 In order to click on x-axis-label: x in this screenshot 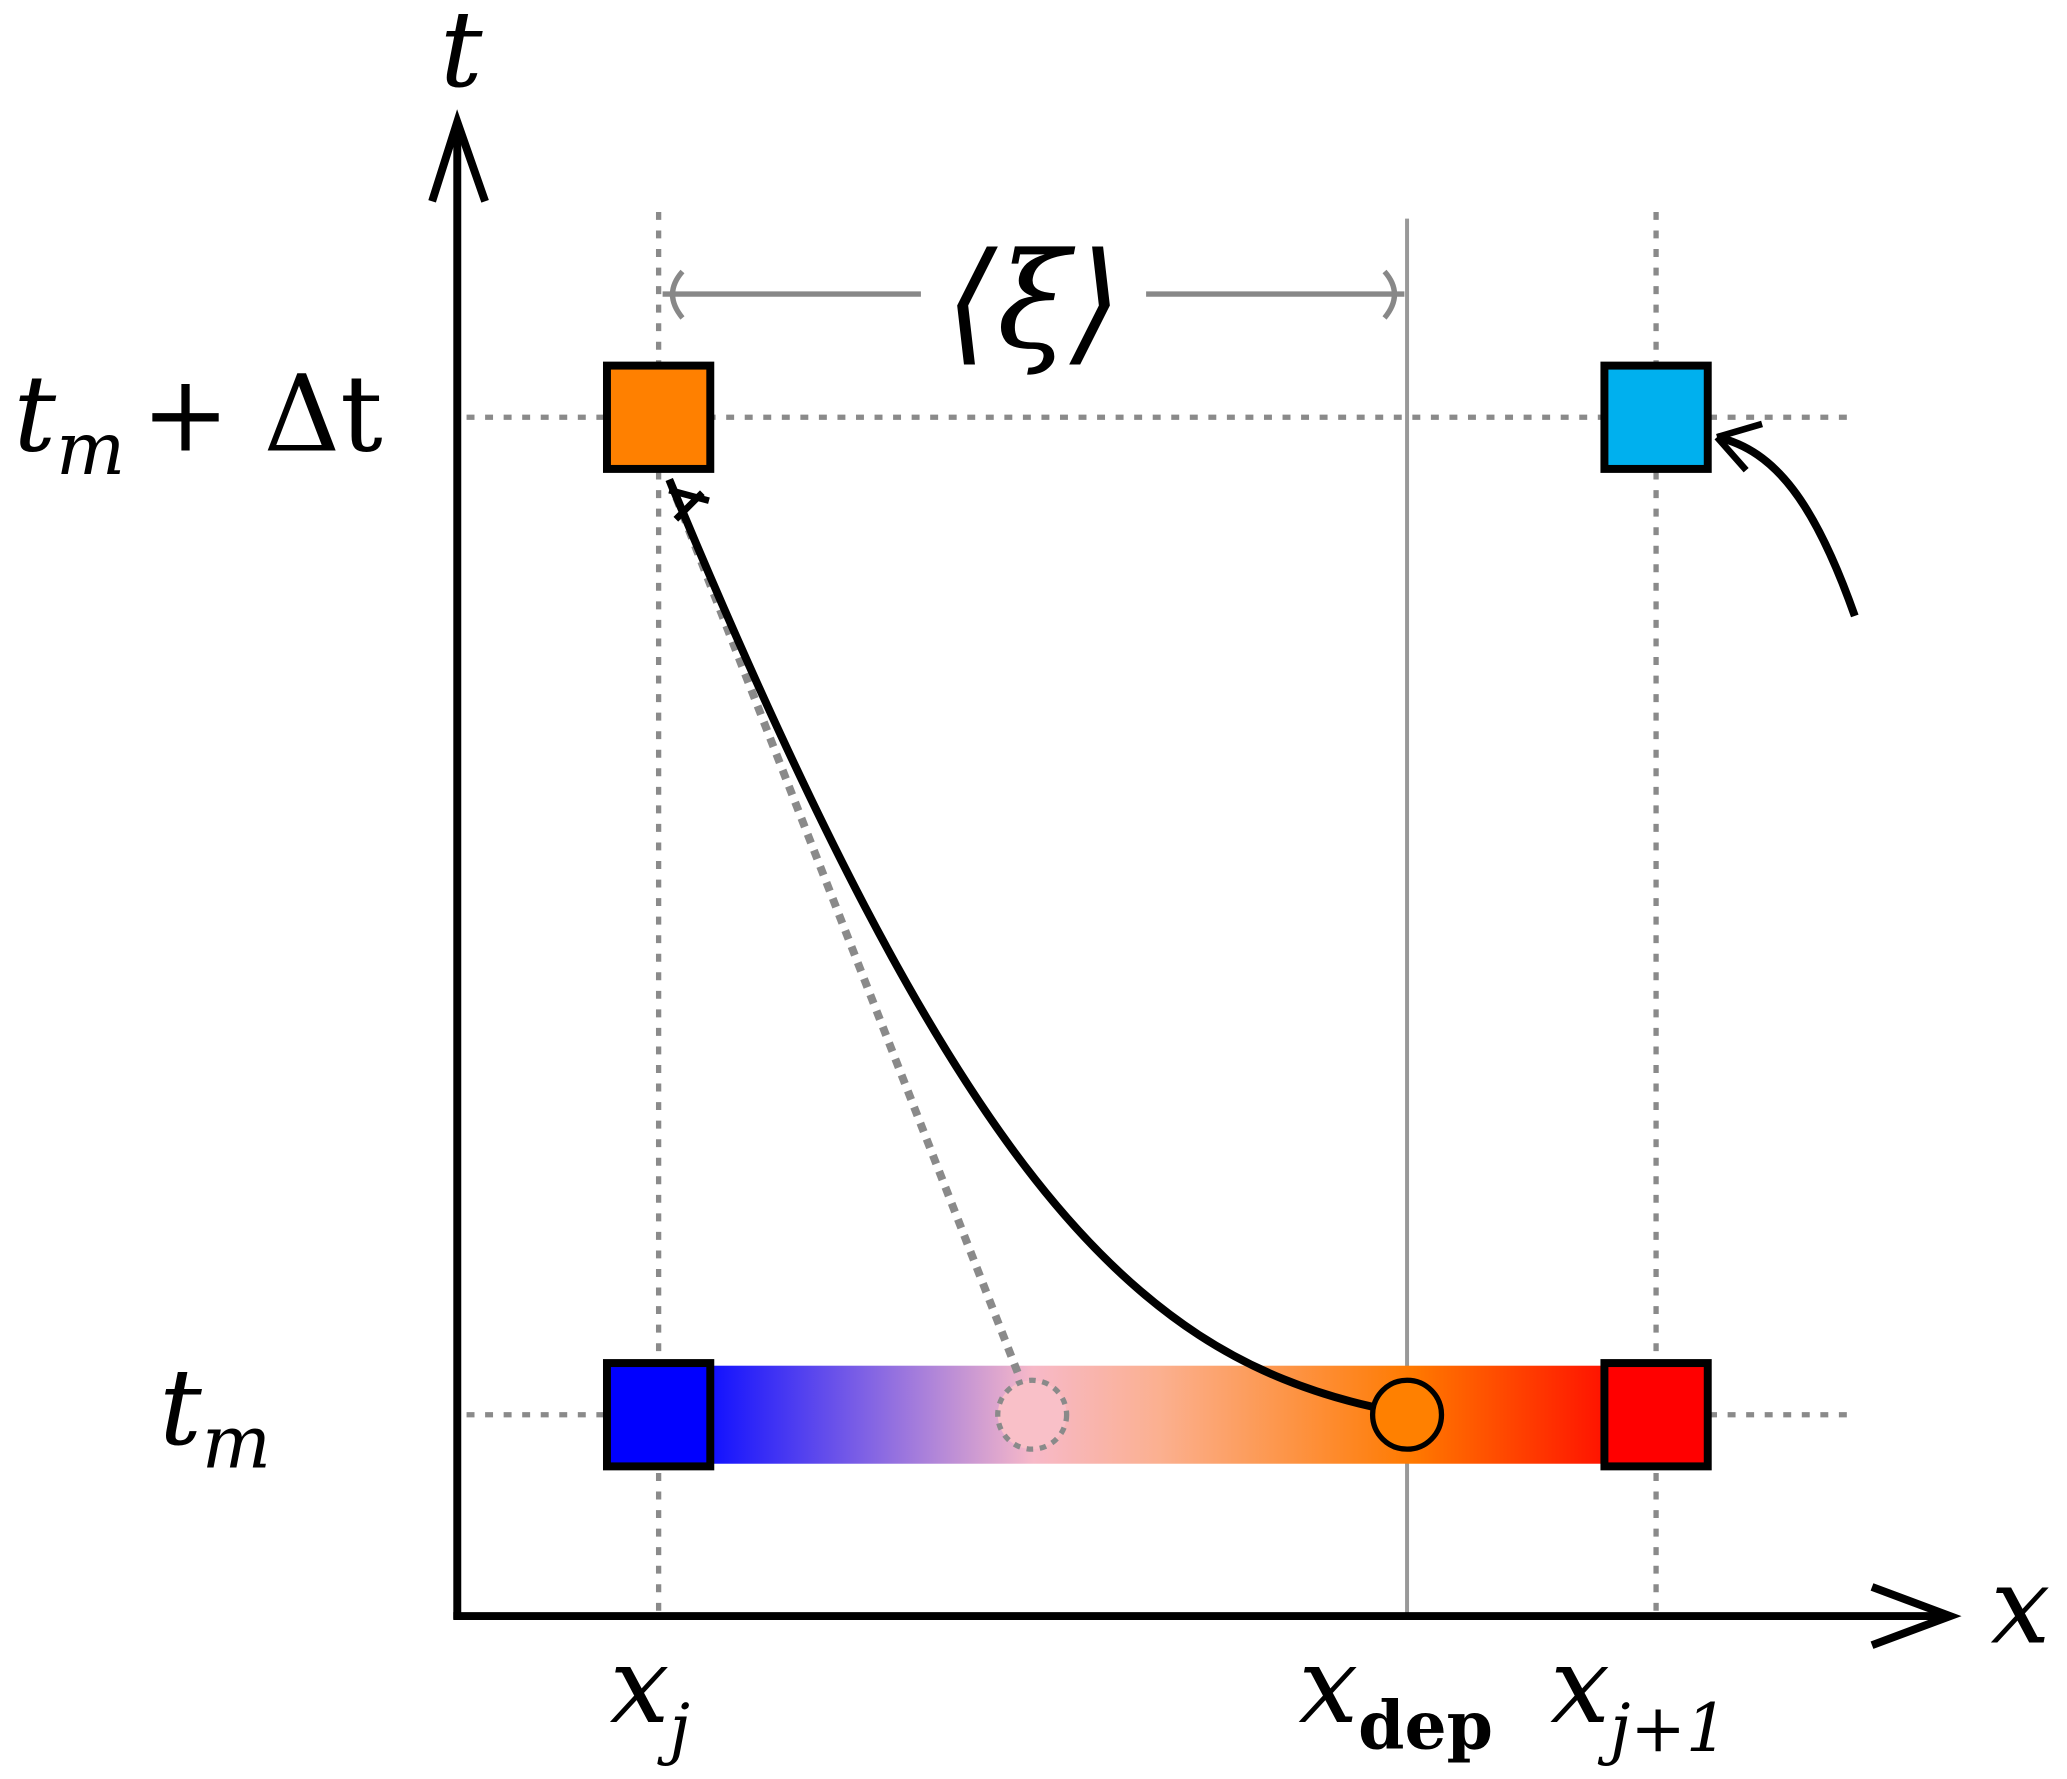, I will do `click(2020, 1606)`.